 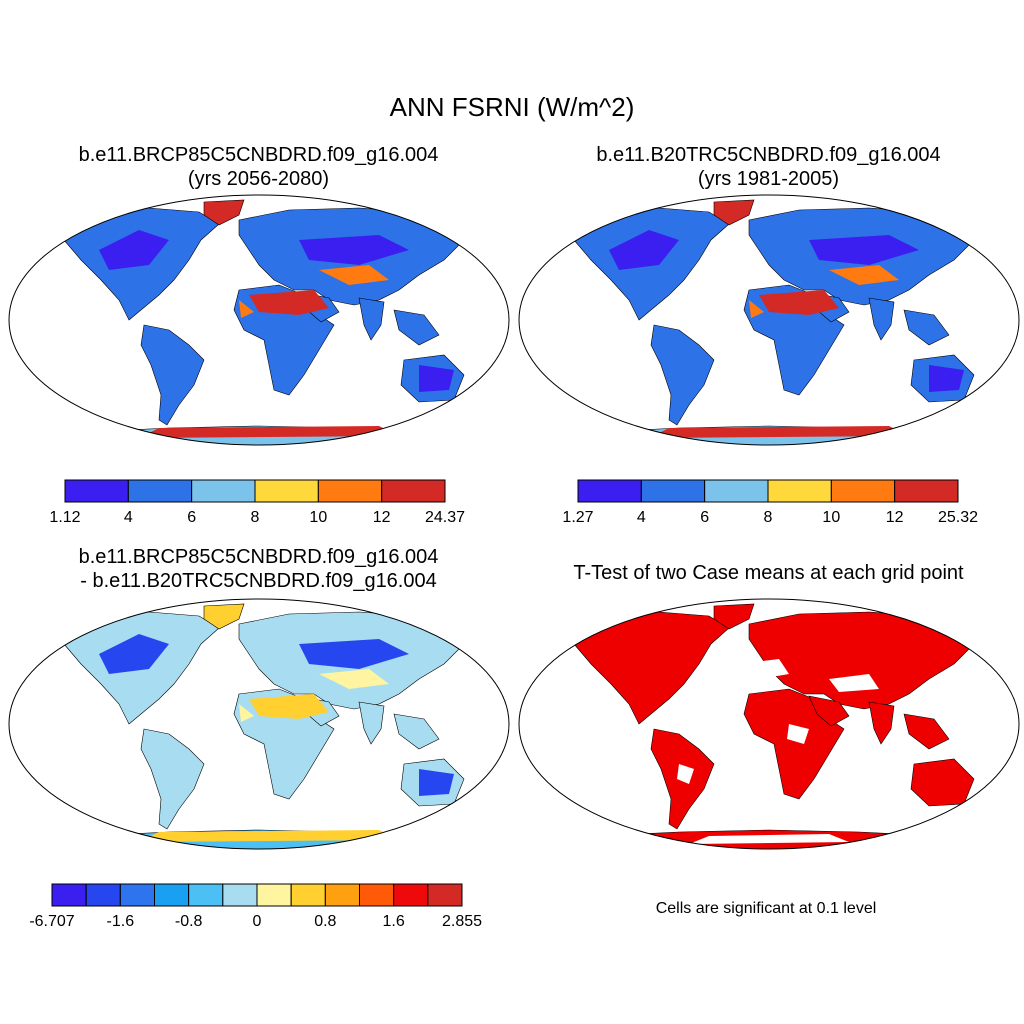 I want to click on colorbar-tick-label: 0, so click(x=257, y=921).